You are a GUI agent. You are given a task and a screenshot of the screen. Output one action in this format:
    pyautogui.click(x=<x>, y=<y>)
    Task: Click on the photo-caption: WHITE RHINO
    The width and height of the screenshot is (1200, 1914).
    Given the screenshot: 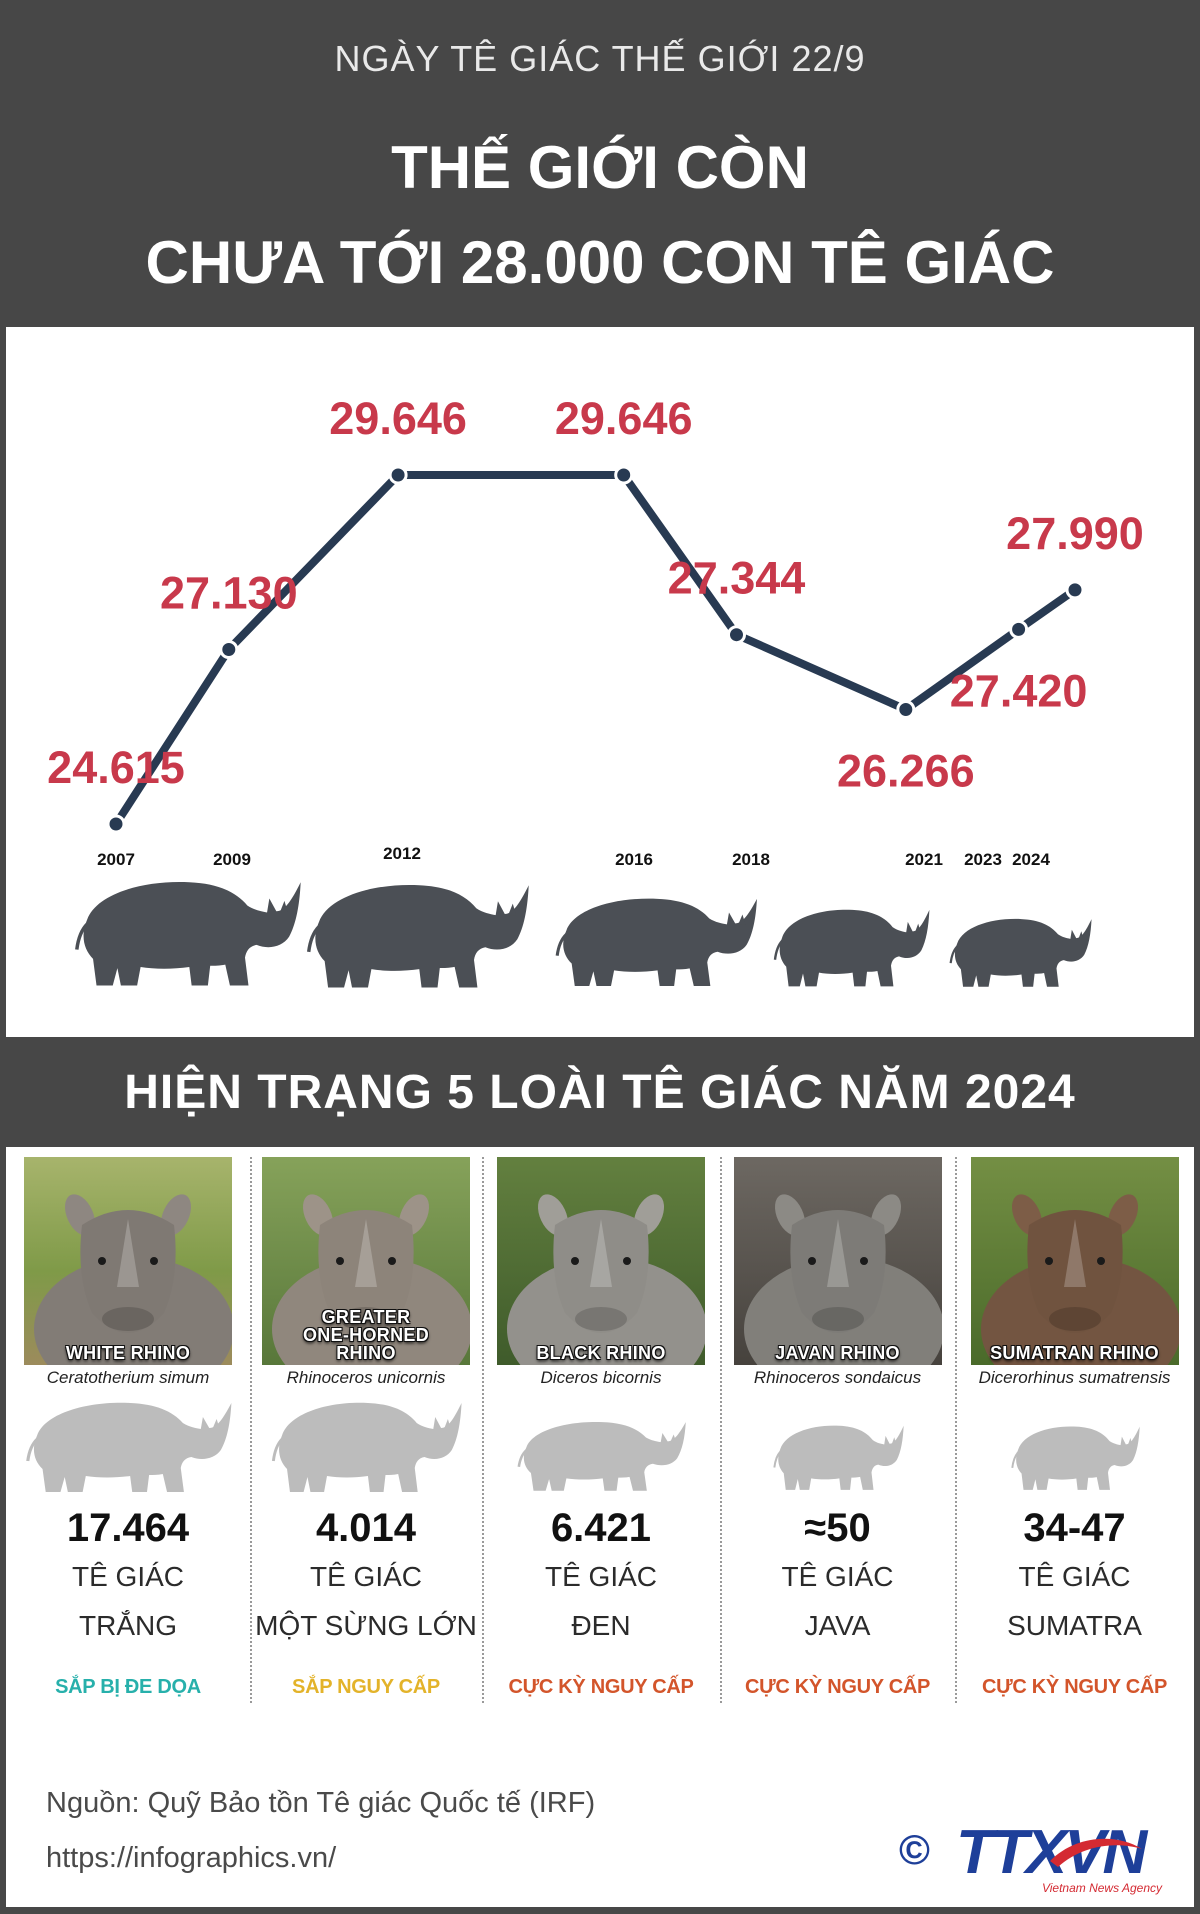 What is the action you would take?
    pyautogui.click(x=128, y=1353)
    